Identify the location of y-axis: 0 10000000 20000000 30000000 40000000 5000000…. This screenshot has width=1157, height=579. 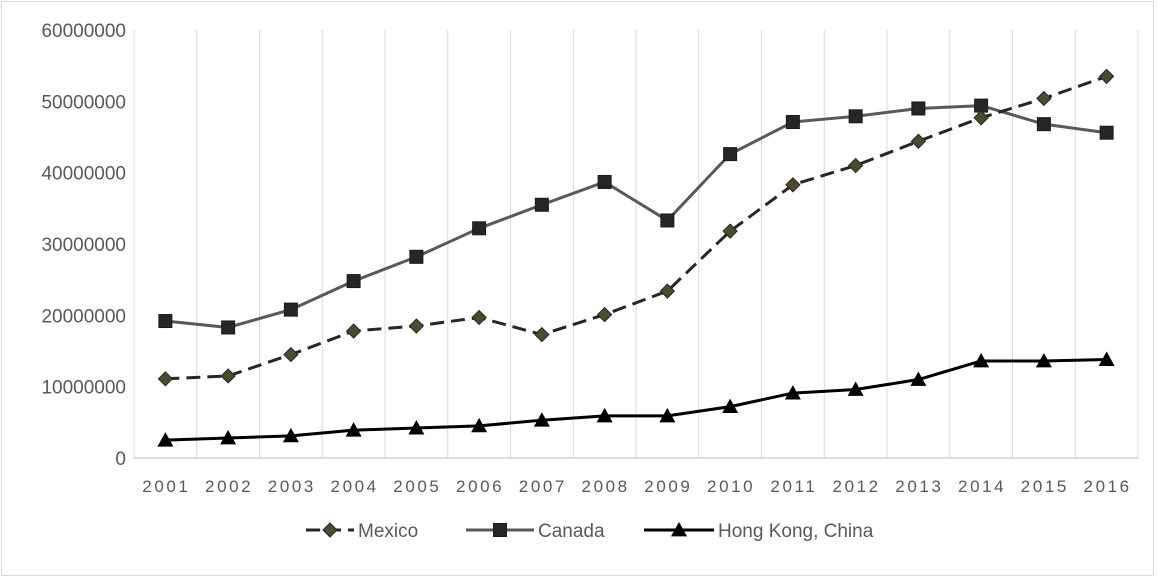
(83, 245).